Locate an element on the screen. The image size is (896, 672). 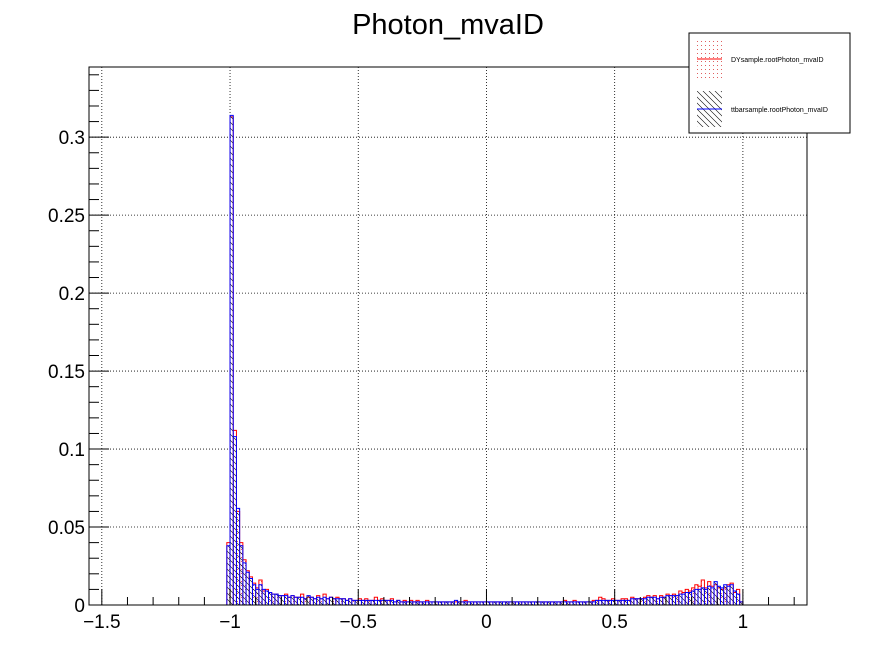
x-axis-tick-labels: −1.5 −1 −0.5 0 0.5 1 is located at coordinates (415, 622).